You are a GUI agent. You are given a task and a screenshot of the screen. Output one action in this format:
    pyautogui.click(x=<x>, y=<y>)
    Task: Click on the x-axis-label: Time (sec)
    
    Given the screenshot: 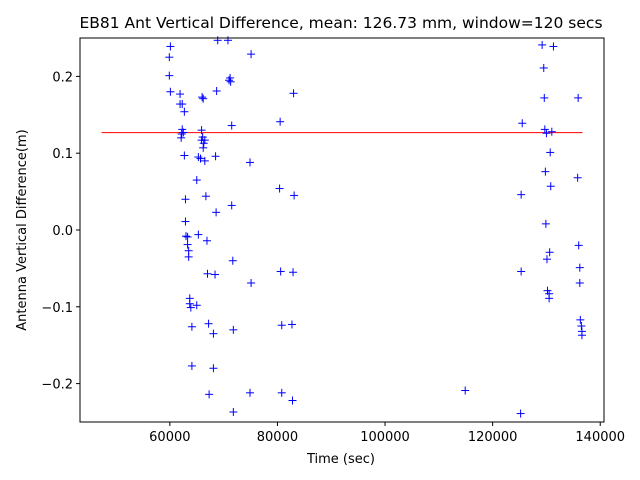 What is the action you would take?
    pyautogui.click(x=340, y=459)
    